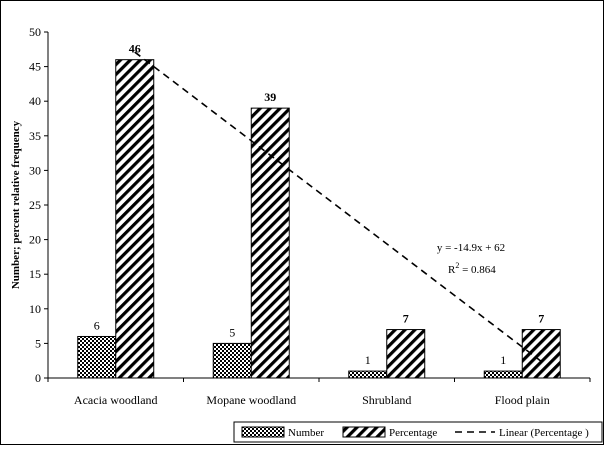 The image size is (604, 450). I want to click on y-tick-label: 20, so click(35, 240).